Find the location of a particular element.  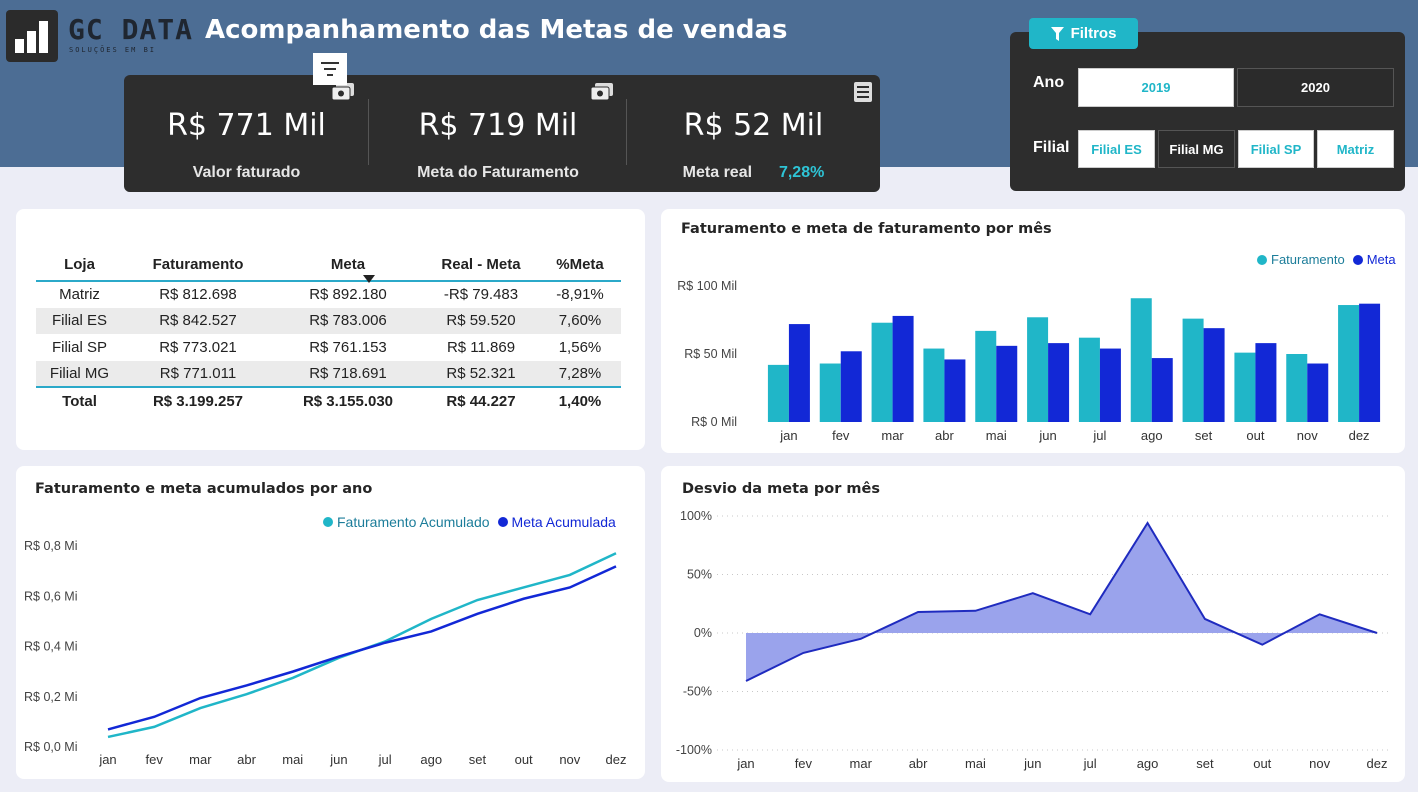

y-tick-label: R$ 0 Mil is located at coordinates (714, 422).